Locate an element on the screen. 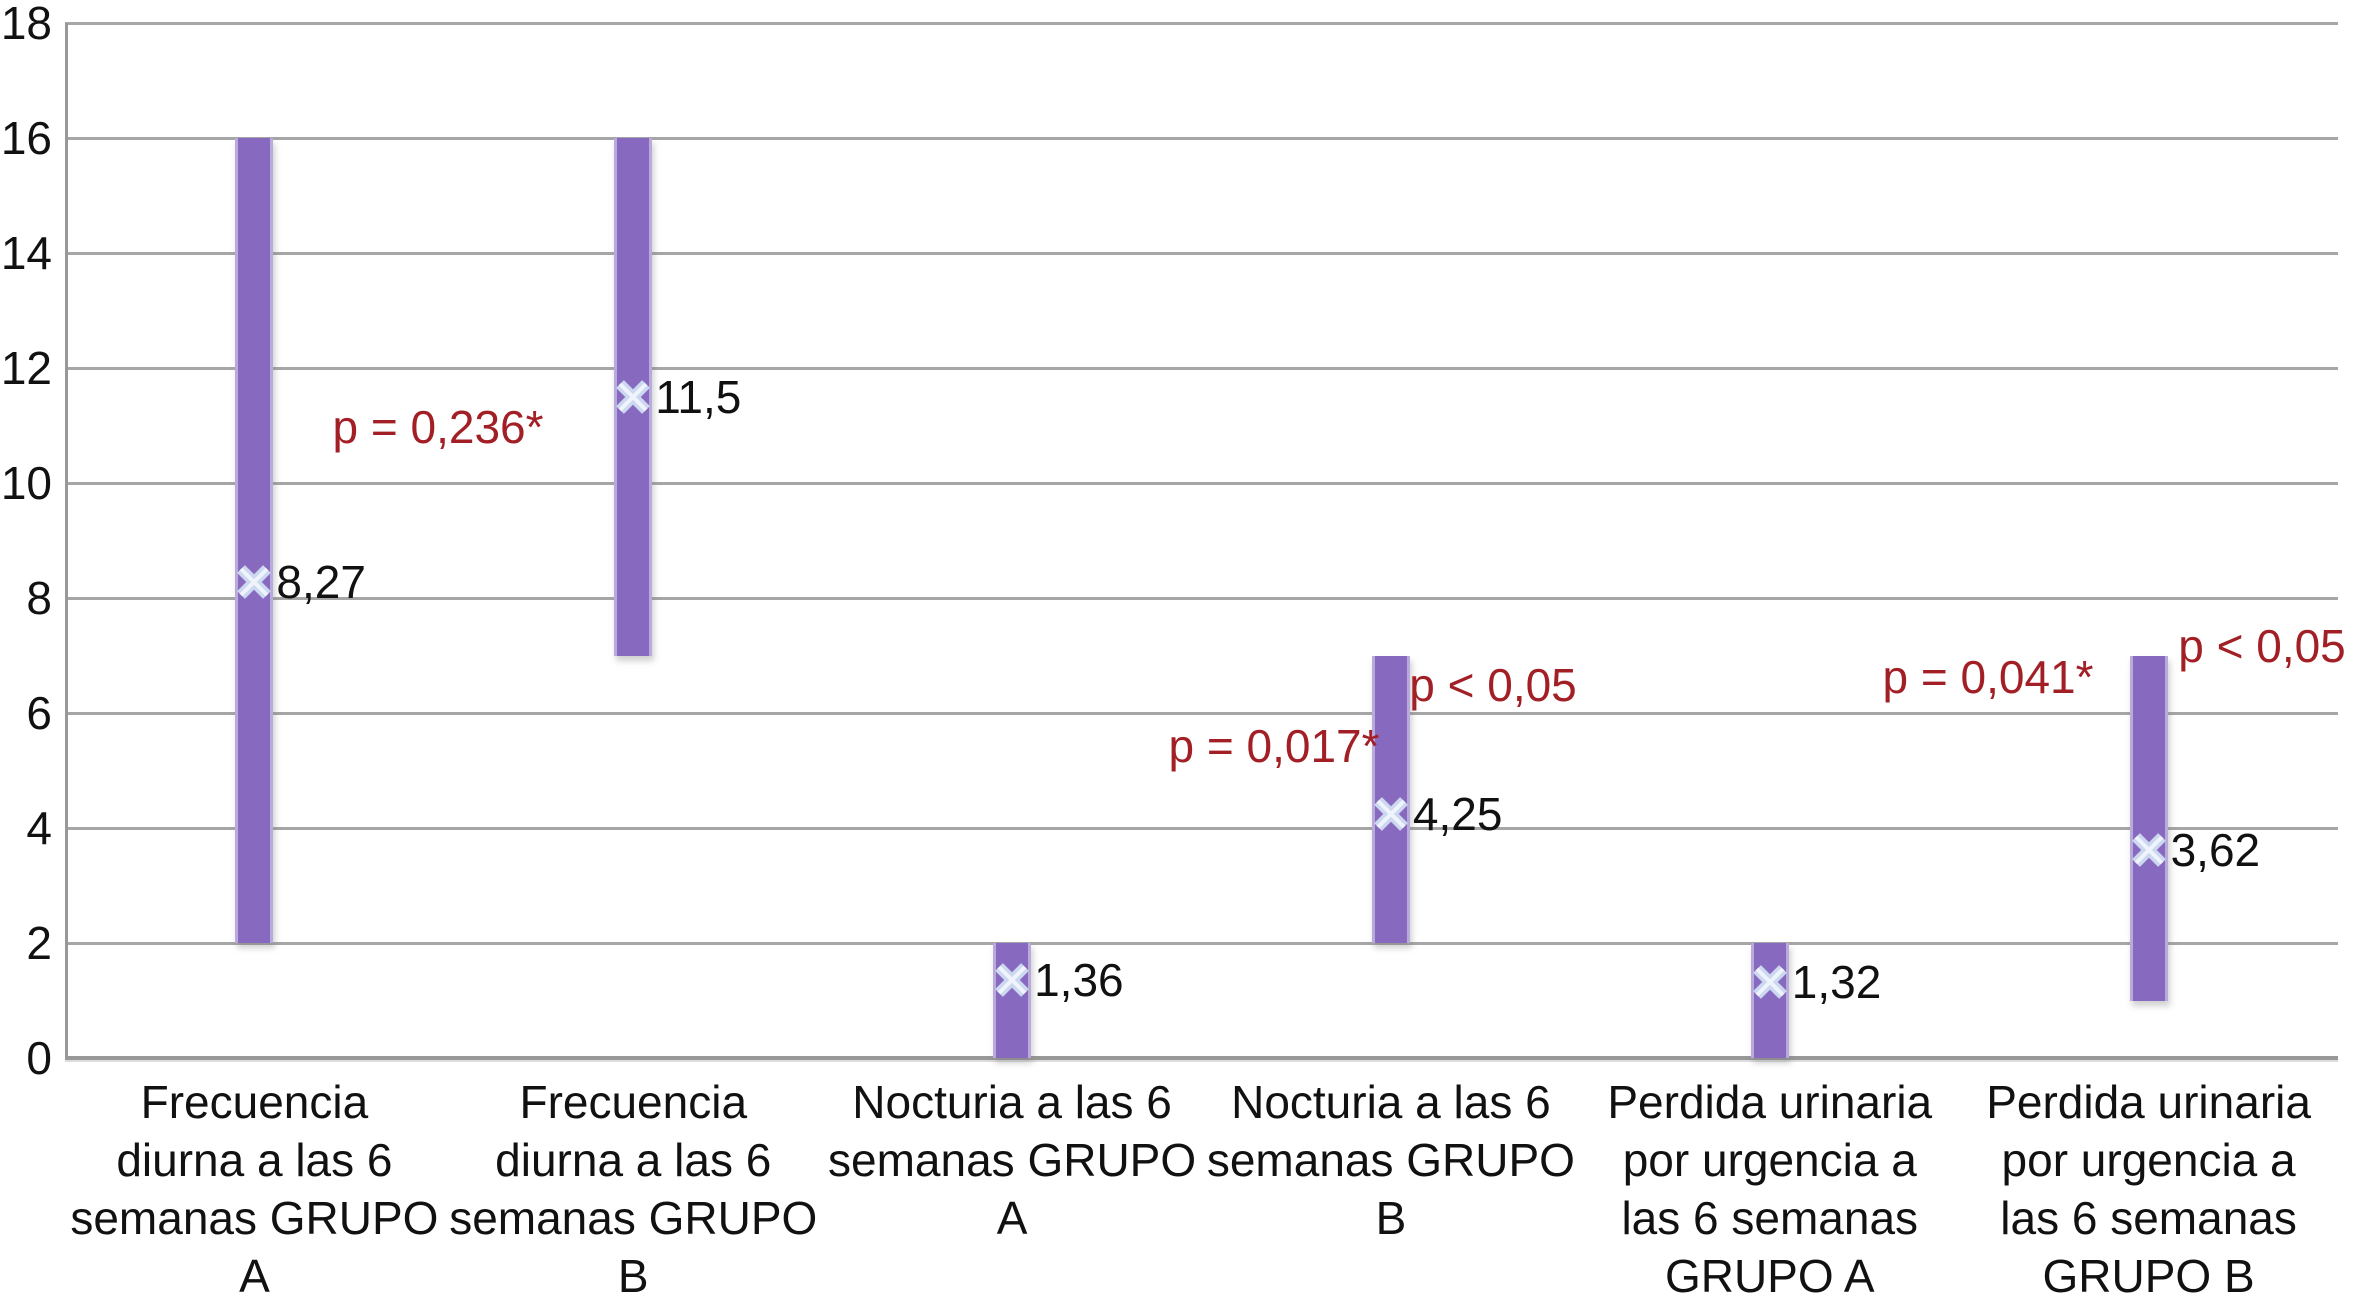 The width and height of the screenshot is (2371, 1307). mean-value-label: 4,25 is located at coordinates (1457, 813).